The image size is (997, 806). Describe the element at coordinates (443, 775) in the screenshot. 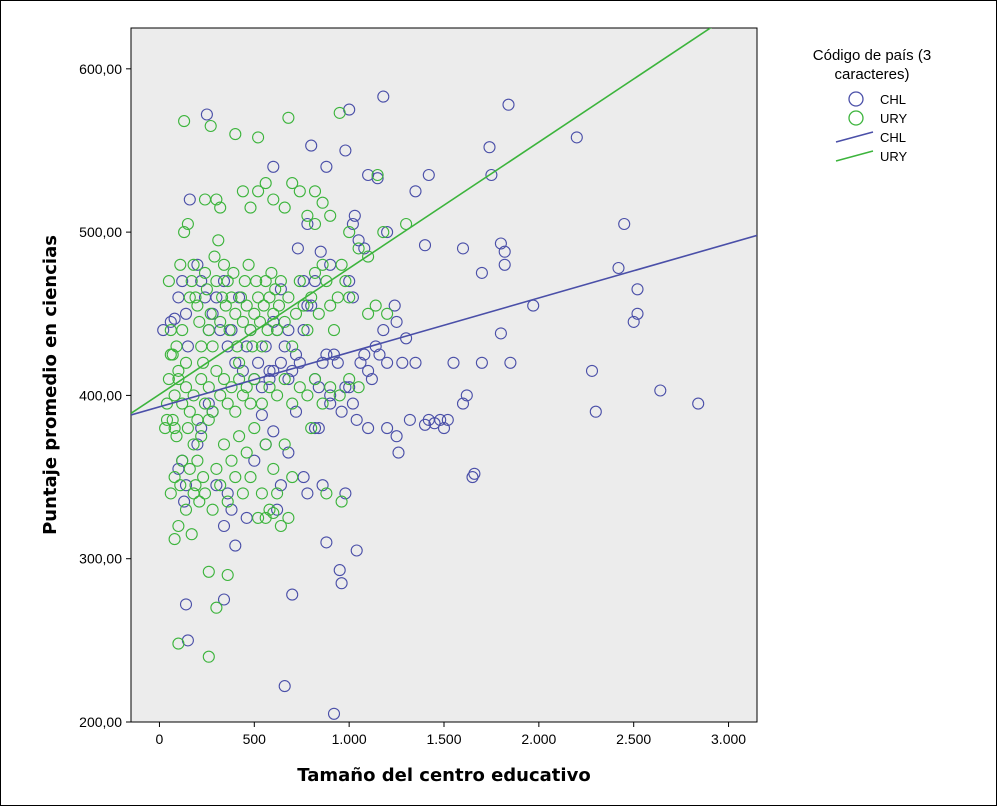

I see `x-axis-title: Tamaño del centro educativo` at that location.